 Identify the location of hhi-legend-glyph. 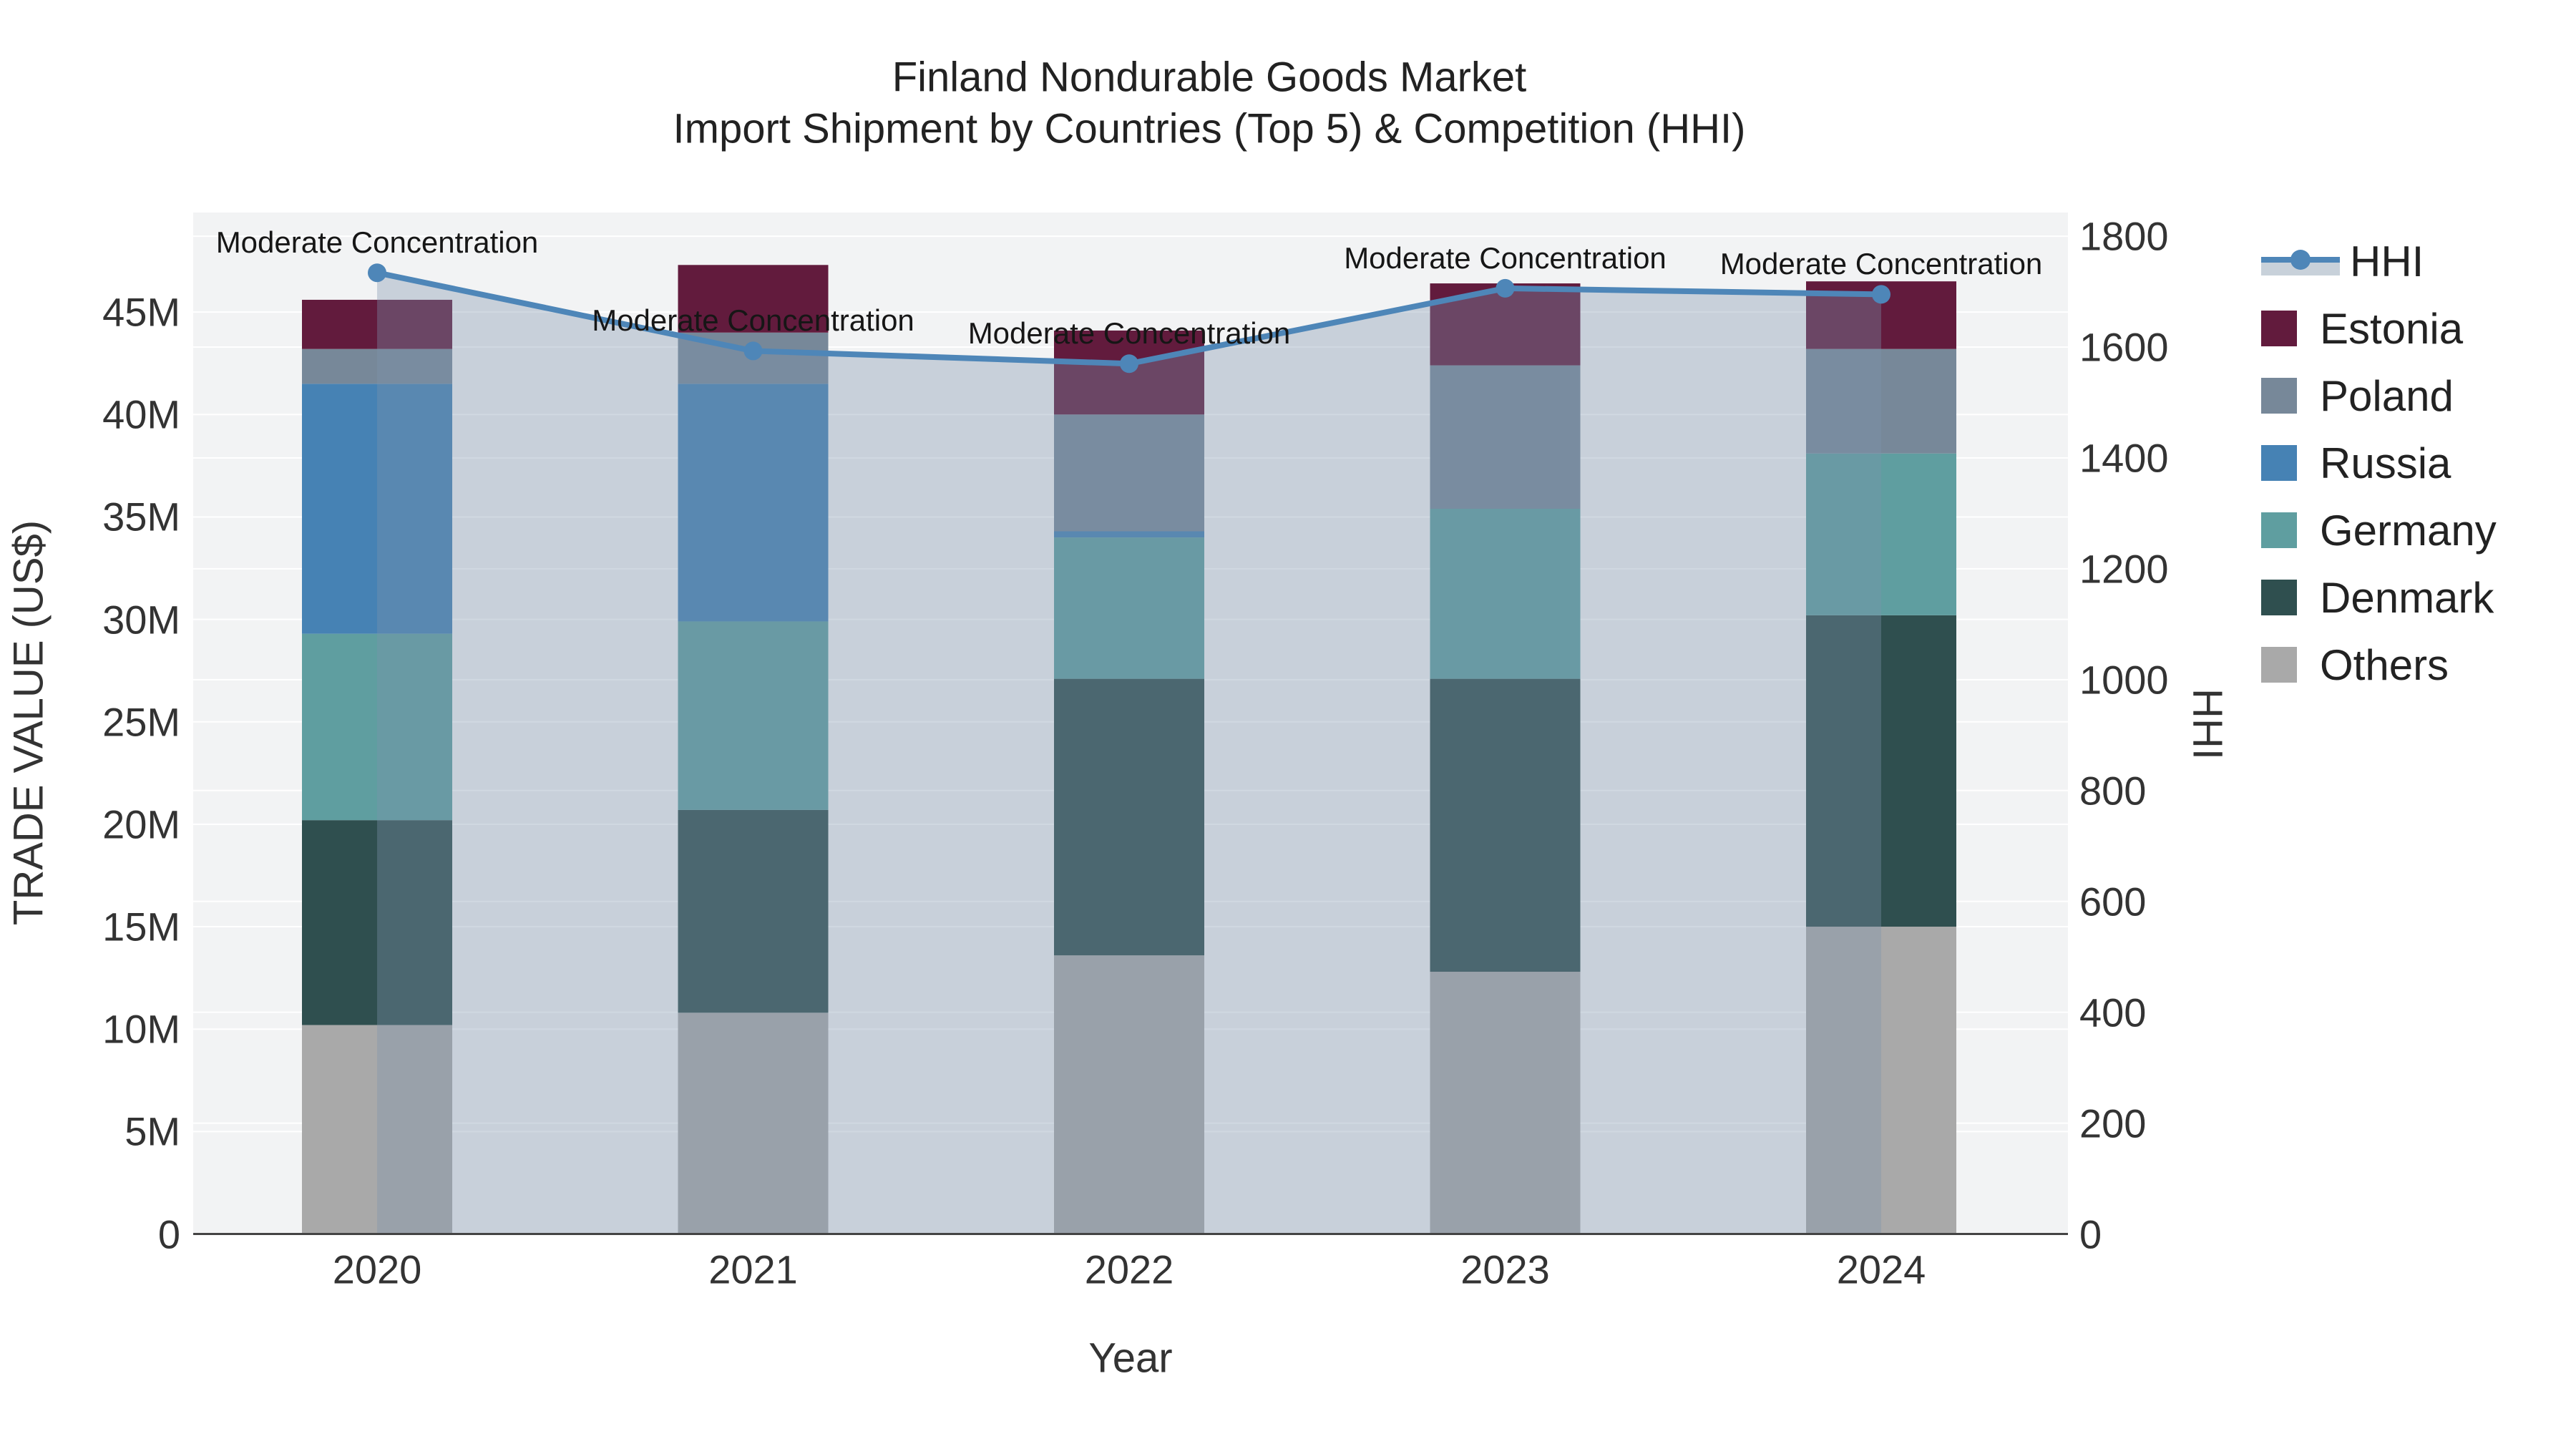
(2300, 261).